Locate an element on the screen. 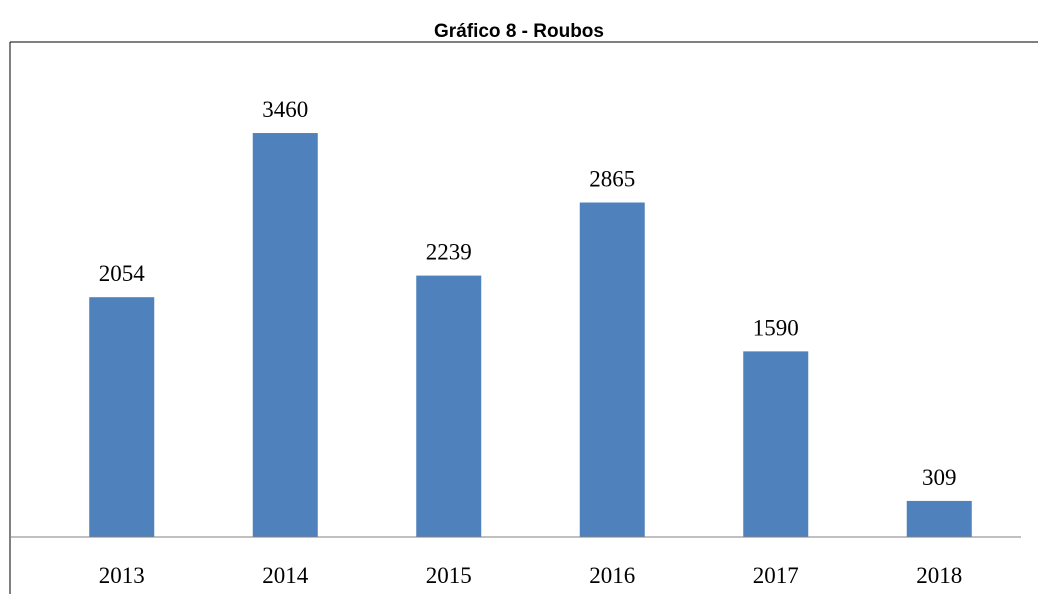 This screenshot has height=594, width=1038. x-tick-label: 2016 is located at coordinates (612, 575).